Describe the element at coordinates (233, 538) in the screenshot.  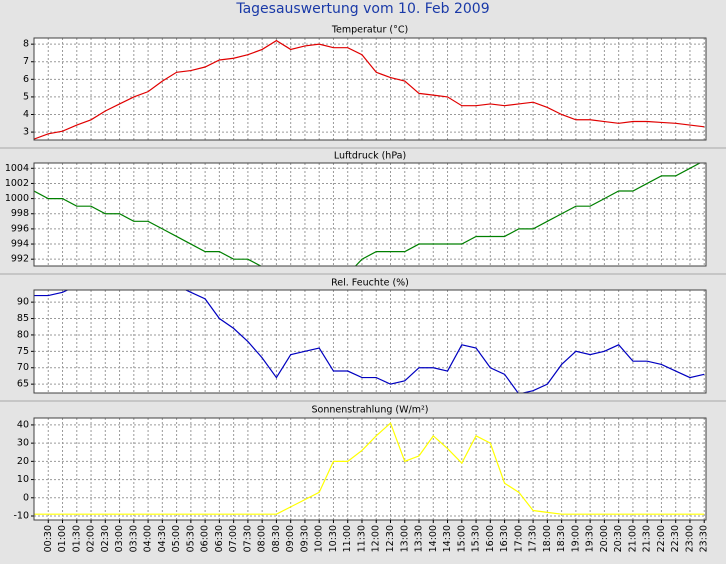
I see `x-tick-label: 07:00` at that location.